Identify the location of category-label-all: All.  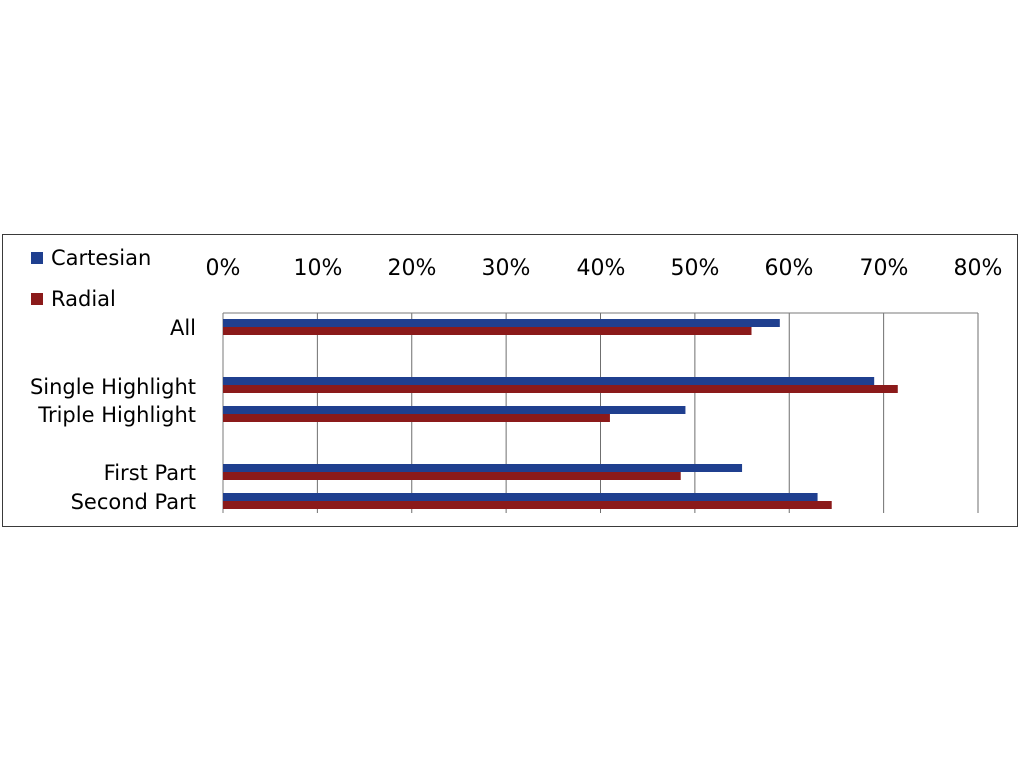
(183, 328).